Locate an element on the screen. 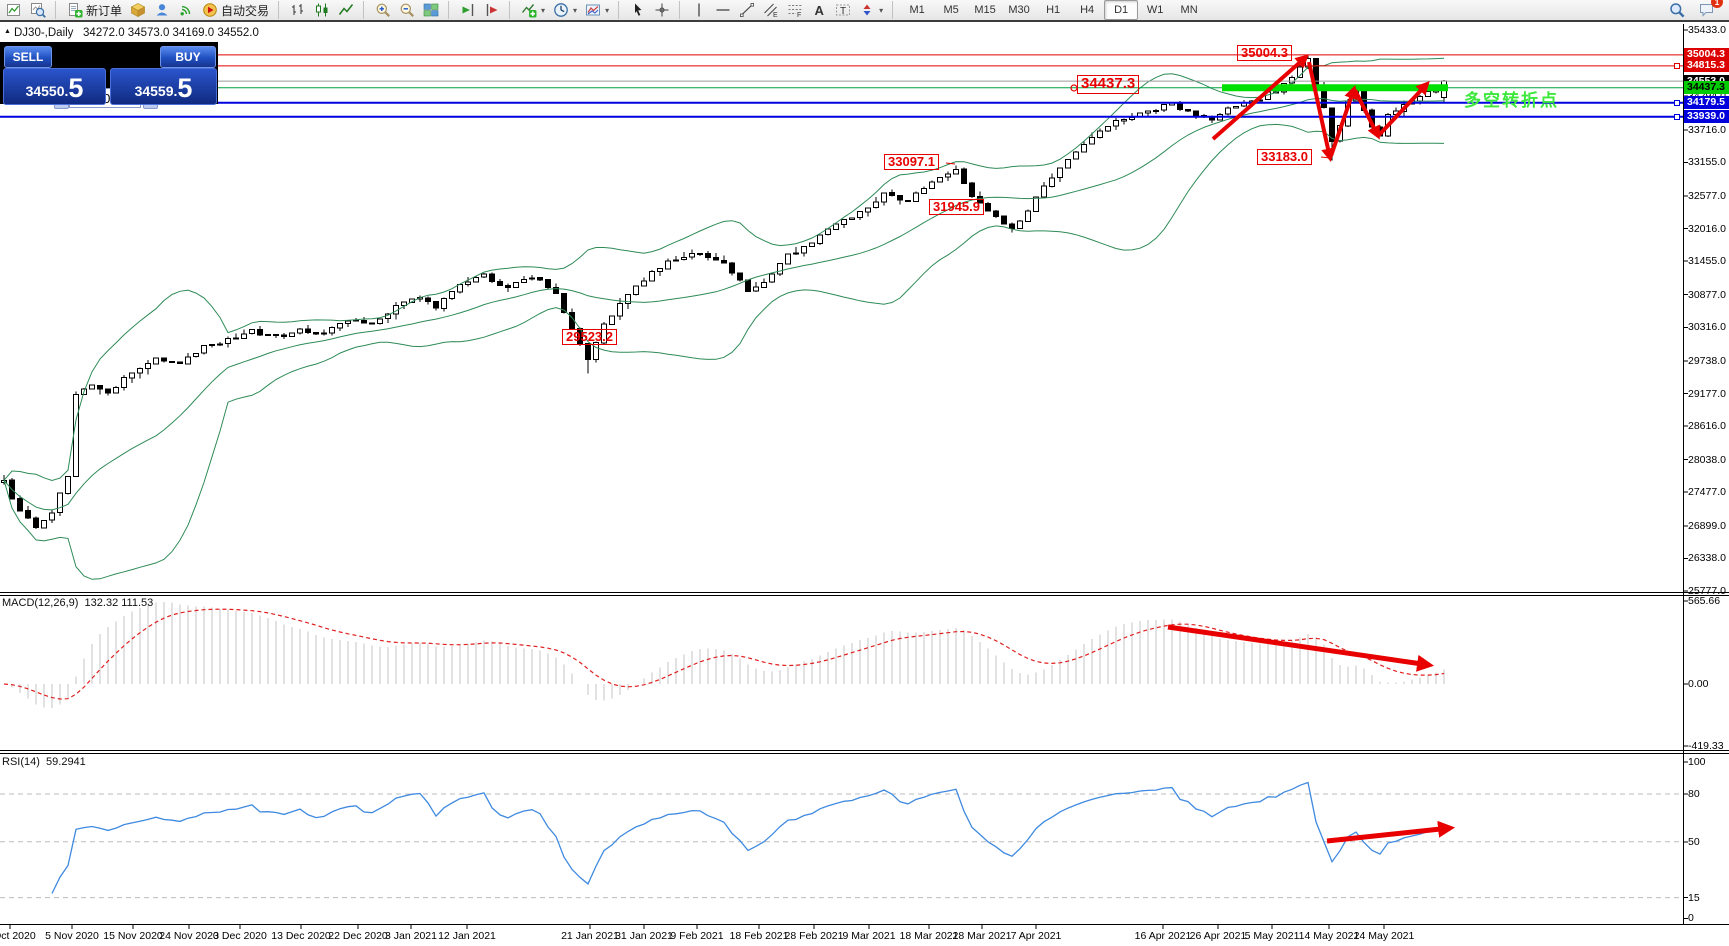 Image resolution: width=1729 pixels, height=946 pixels. price-tick-label: 29177.0 is located at coordinates (1707, 393).